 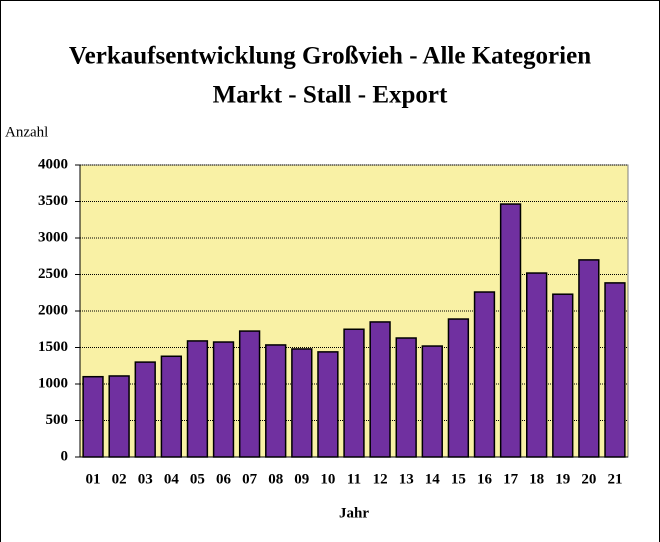 What do you see at coordinates (511, 479) in the screenshot?
I see `x-tick-label: 17` at bounding box center [511, 479].